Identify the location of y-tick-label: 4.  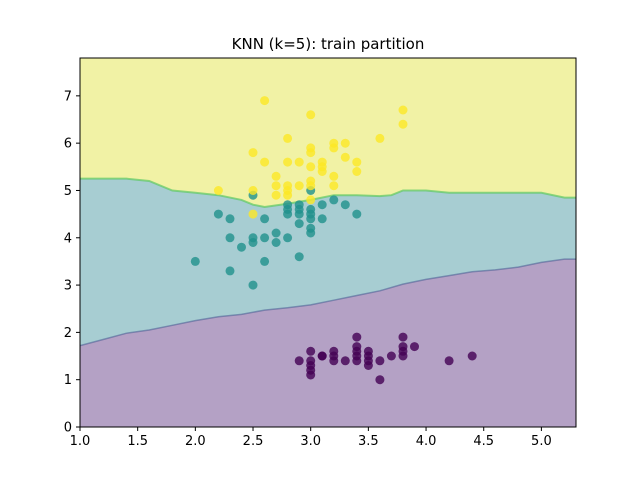
(68, 238).